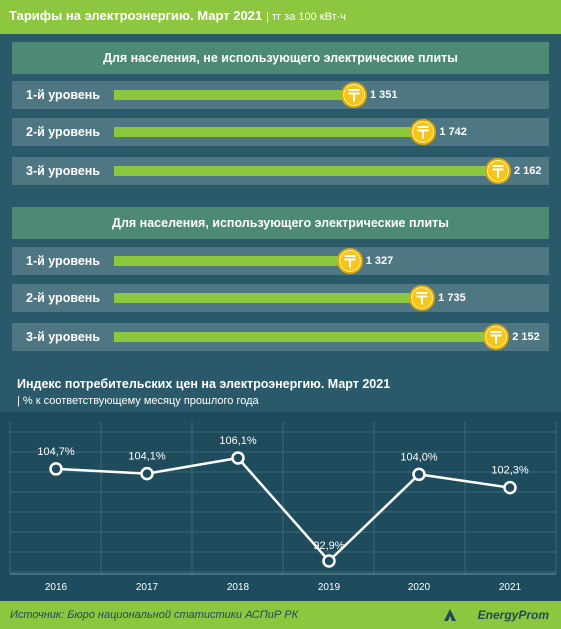 This screenshot has width=561, height=629. I want to click on x-tick-label: 2019, so click(329, 587).